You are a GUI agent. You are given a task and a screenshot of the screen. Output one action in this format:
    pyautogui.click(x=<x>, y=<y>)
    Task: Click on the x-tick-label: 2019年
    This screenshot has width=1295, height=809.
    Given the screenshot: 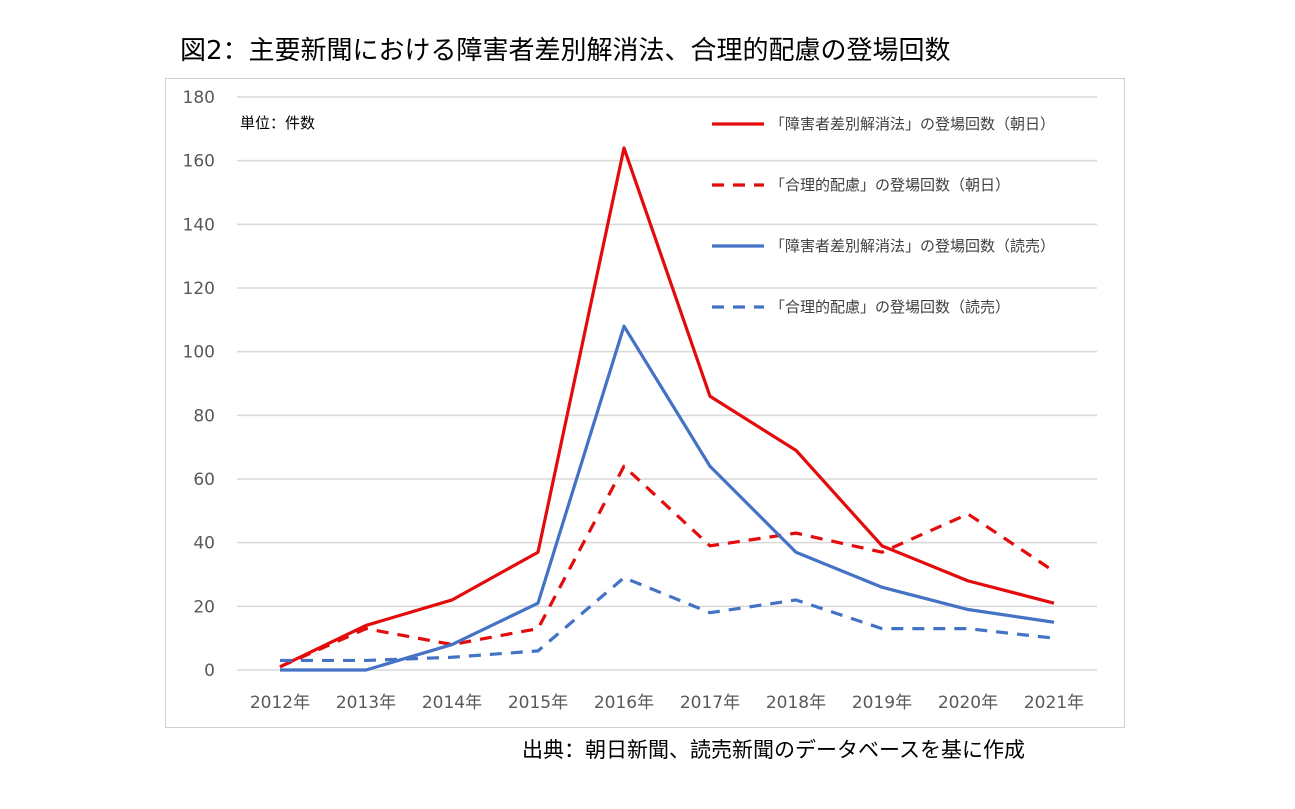 What is the action you would take?
    pyautogui.click(x=882, y=703)
    